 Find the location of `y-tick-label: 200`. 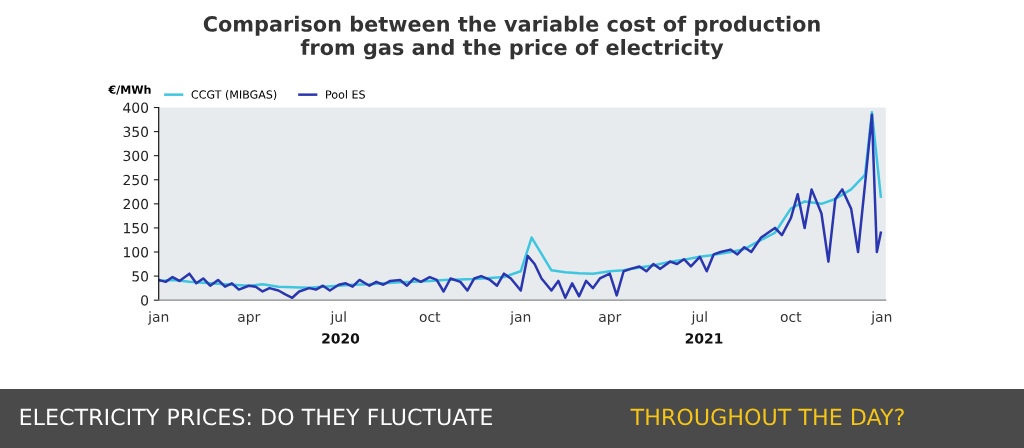

y-tick-label: 200 is located at coordinates (136, 204).